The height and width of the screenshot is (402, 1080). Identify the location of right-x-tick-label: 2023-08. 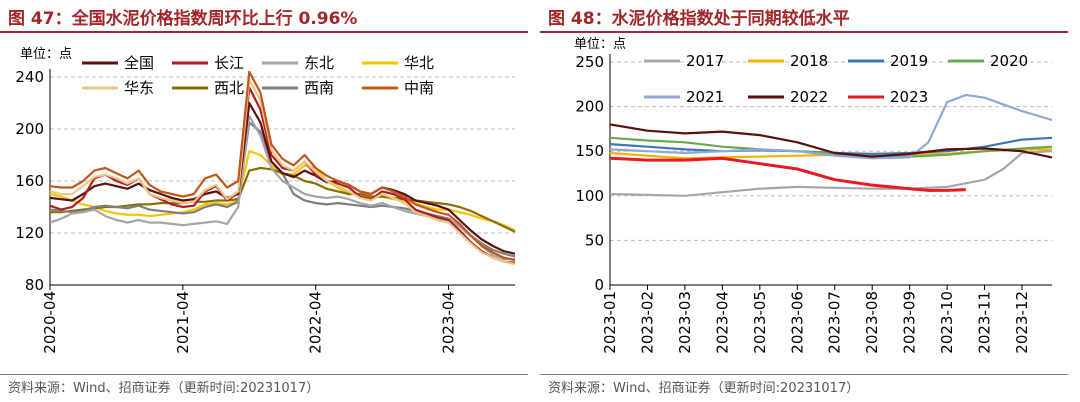
(872, 322).